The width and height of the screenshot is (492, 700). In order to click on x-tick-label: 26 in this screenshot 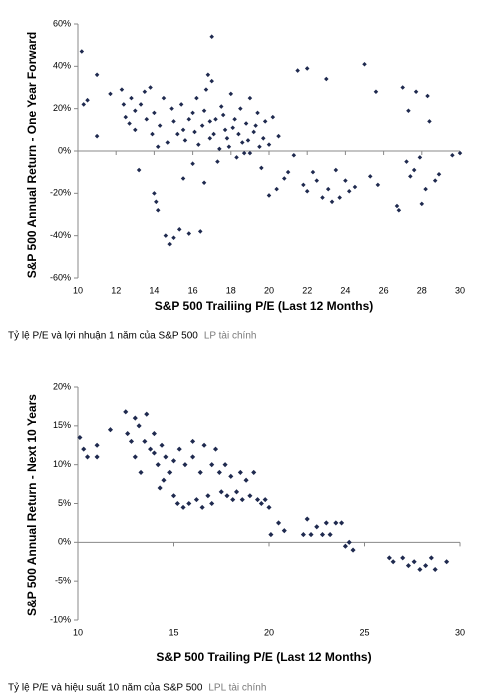, I will do `click(384, 290)`.